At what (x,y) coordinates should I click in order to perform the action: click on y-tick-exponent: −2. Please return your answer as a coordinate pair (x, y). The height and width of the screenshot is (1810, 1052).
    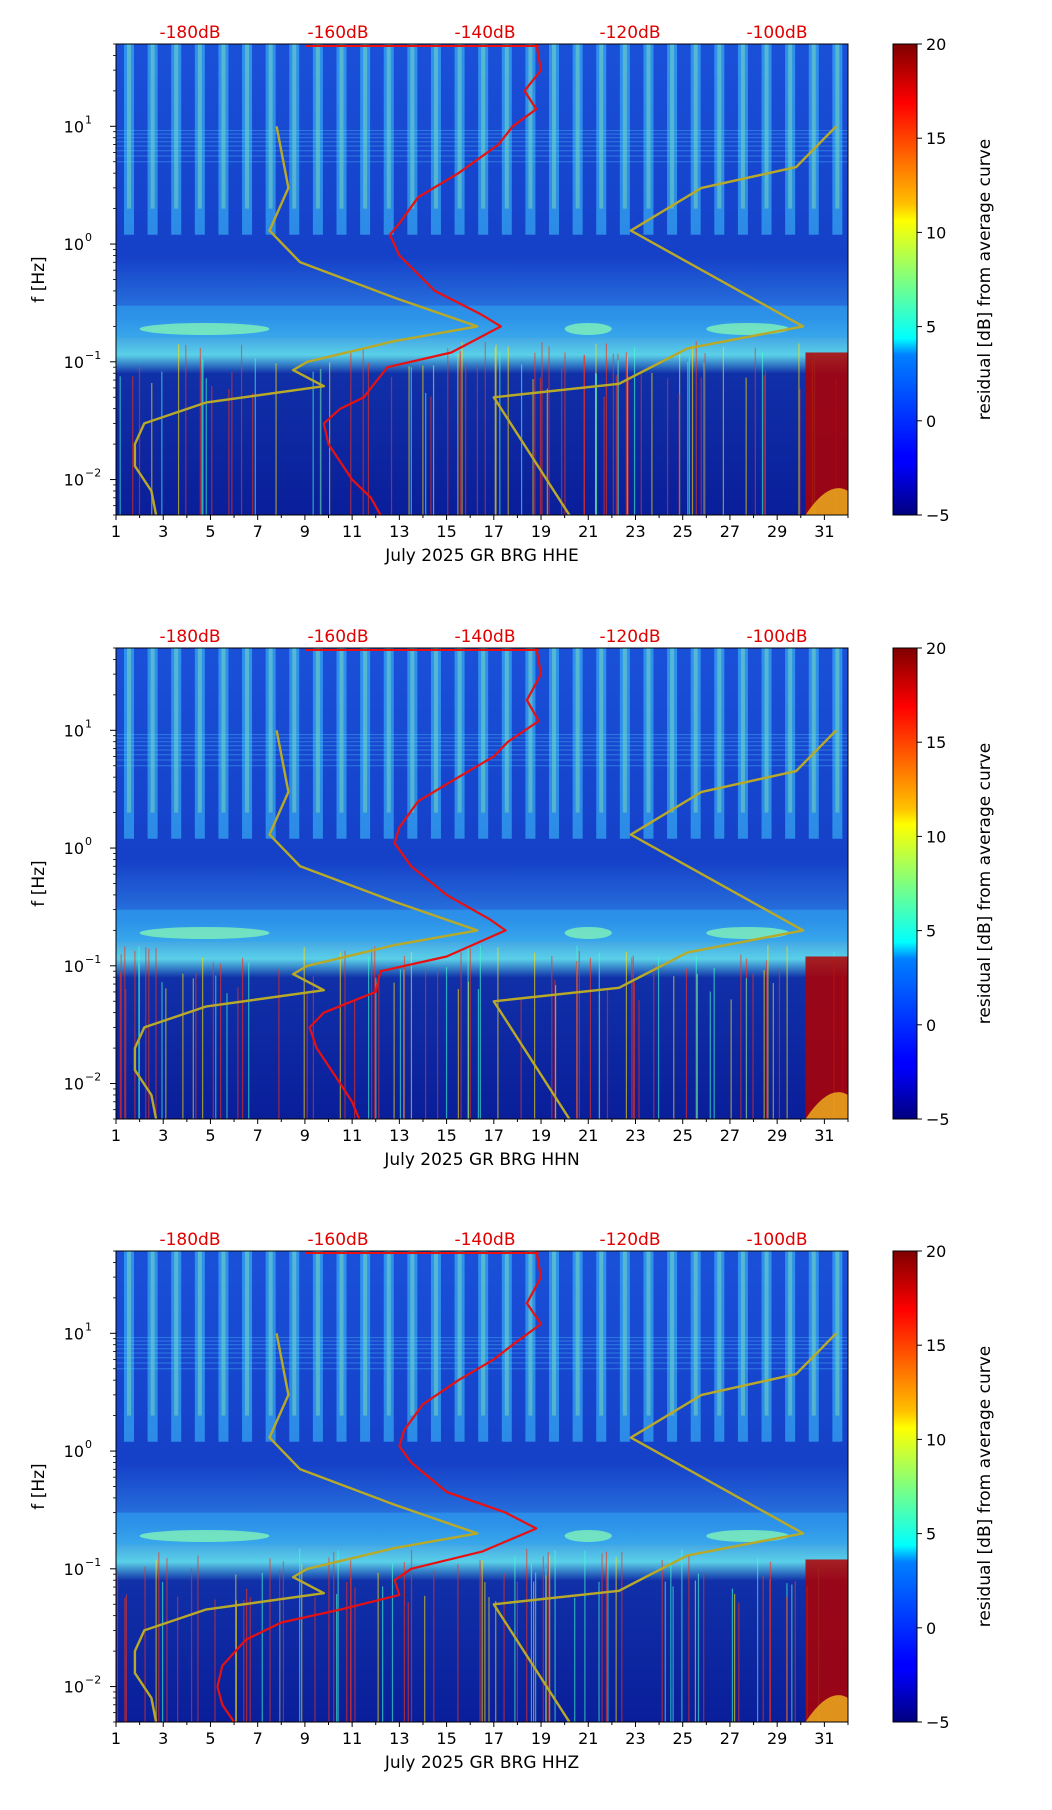
    Looking at the image, I should click on (93, 1077).